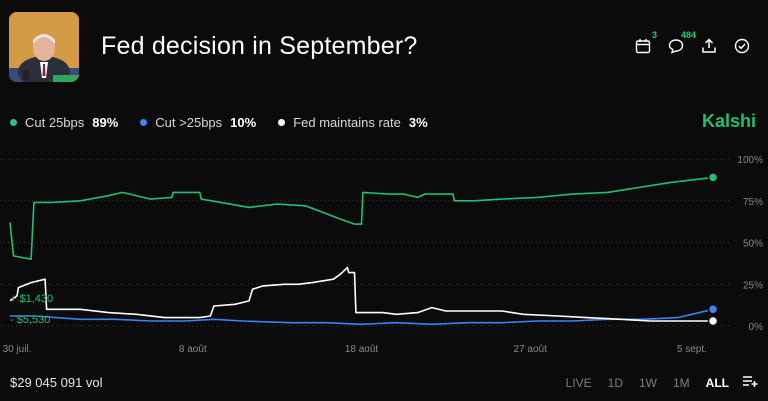  Describe the element at coordinates (753, 244) in the screenshot. I see `y-tick-label: 50%` at that location.